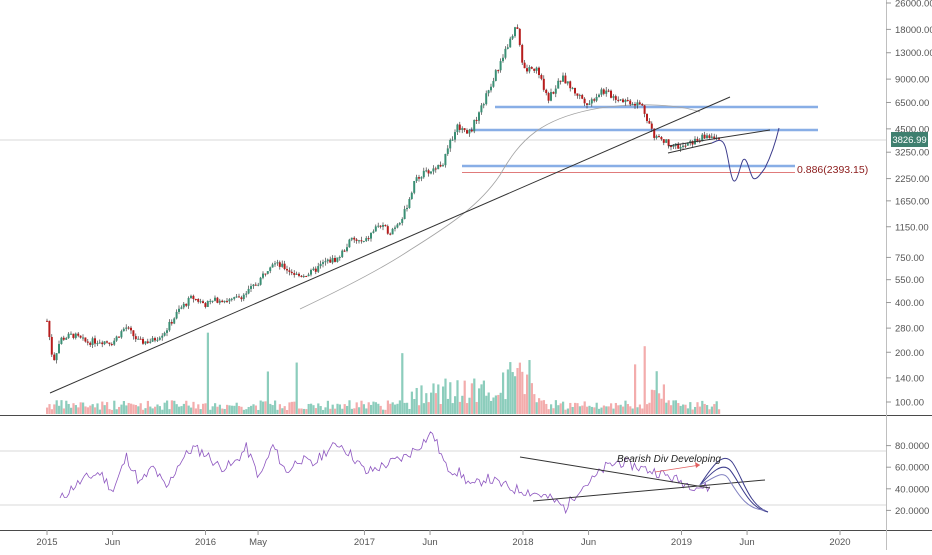 The height and width of the screenshot is (555, 932). What do you see at coordinates (907, 479) in the screenshot?
I see `rsi-axis: 20.0000 40.0000 60.0000 80.0000` at bounding box center [907, 479].